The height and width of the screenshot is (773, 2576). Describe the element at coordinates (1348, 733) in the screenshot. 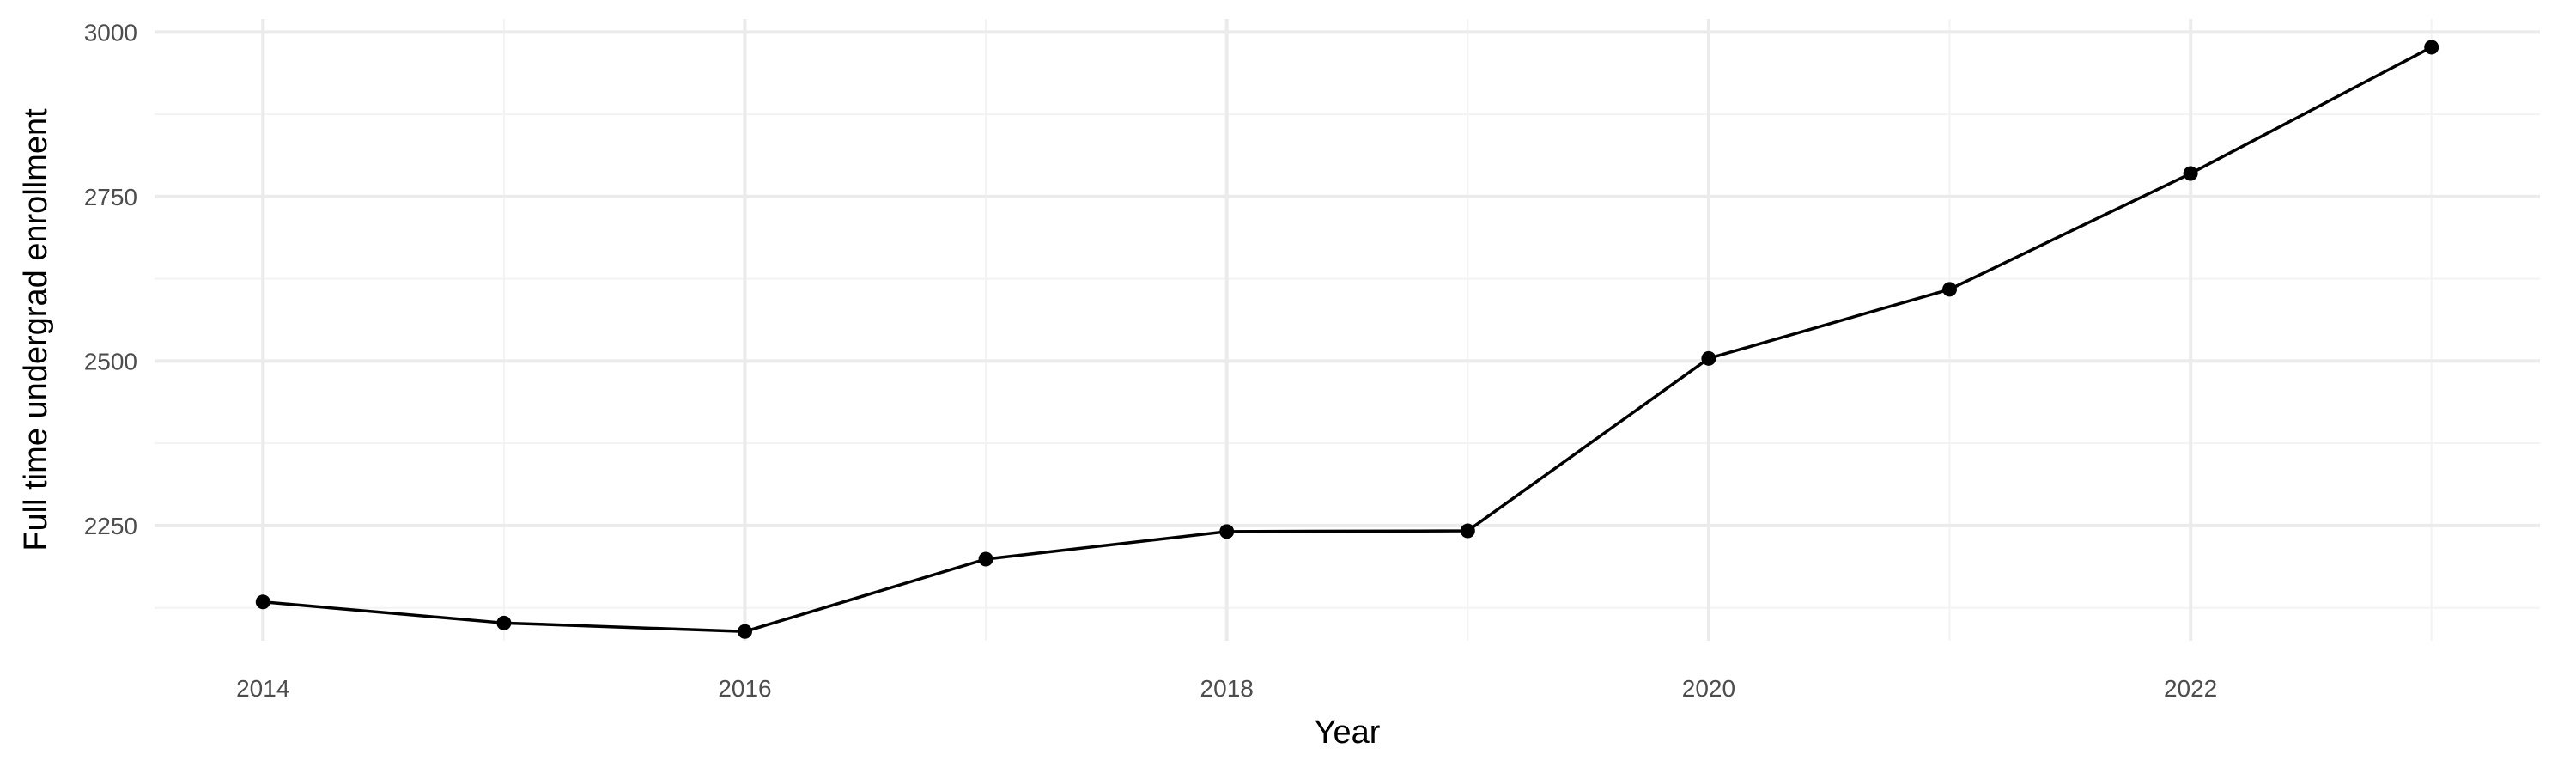

I see `x-axis-title: Year` at that location.